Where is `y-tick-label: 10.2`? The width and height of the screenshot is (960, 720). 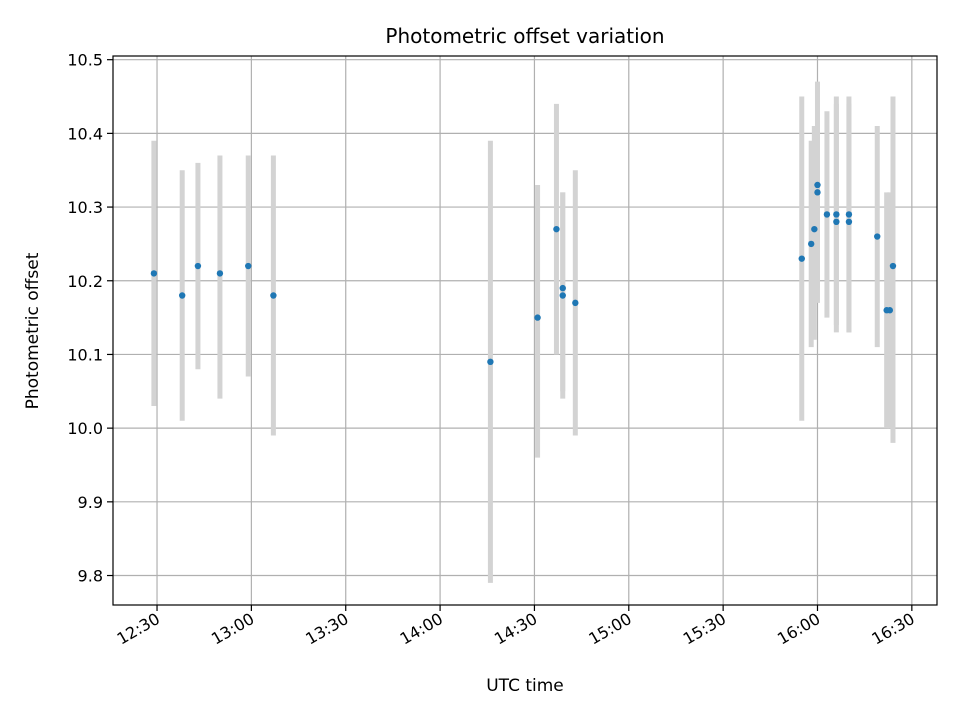
y-tick-label: 10.2 is located at coordinates (85, 281).